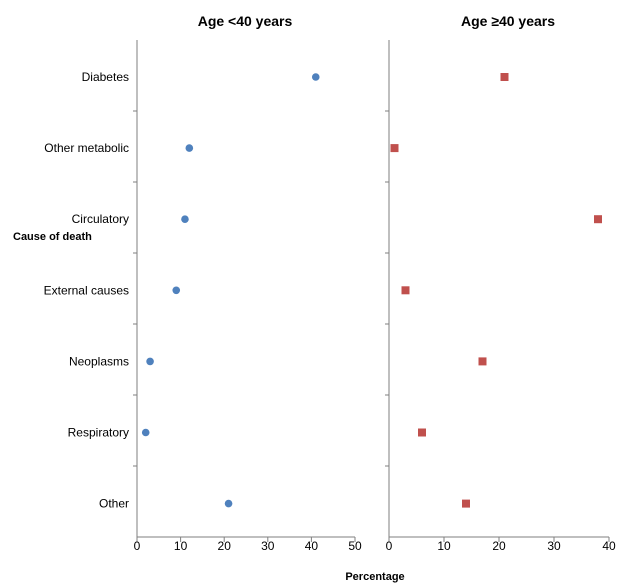  Describe the element at coordinates (86, 290) in the screenshot. I see `category-label: External causes` at that location.